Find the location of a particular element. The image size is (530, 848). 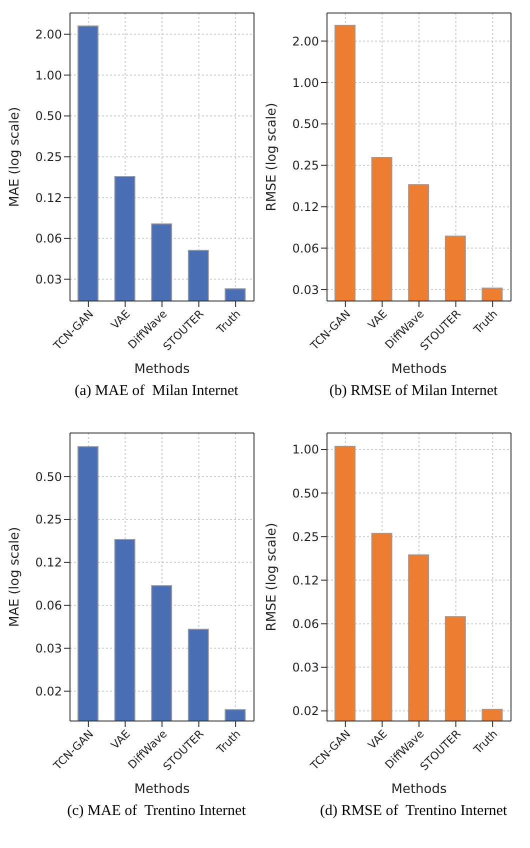

text: (a) MAE of Milan Internet is located at coordinates (157, 391).